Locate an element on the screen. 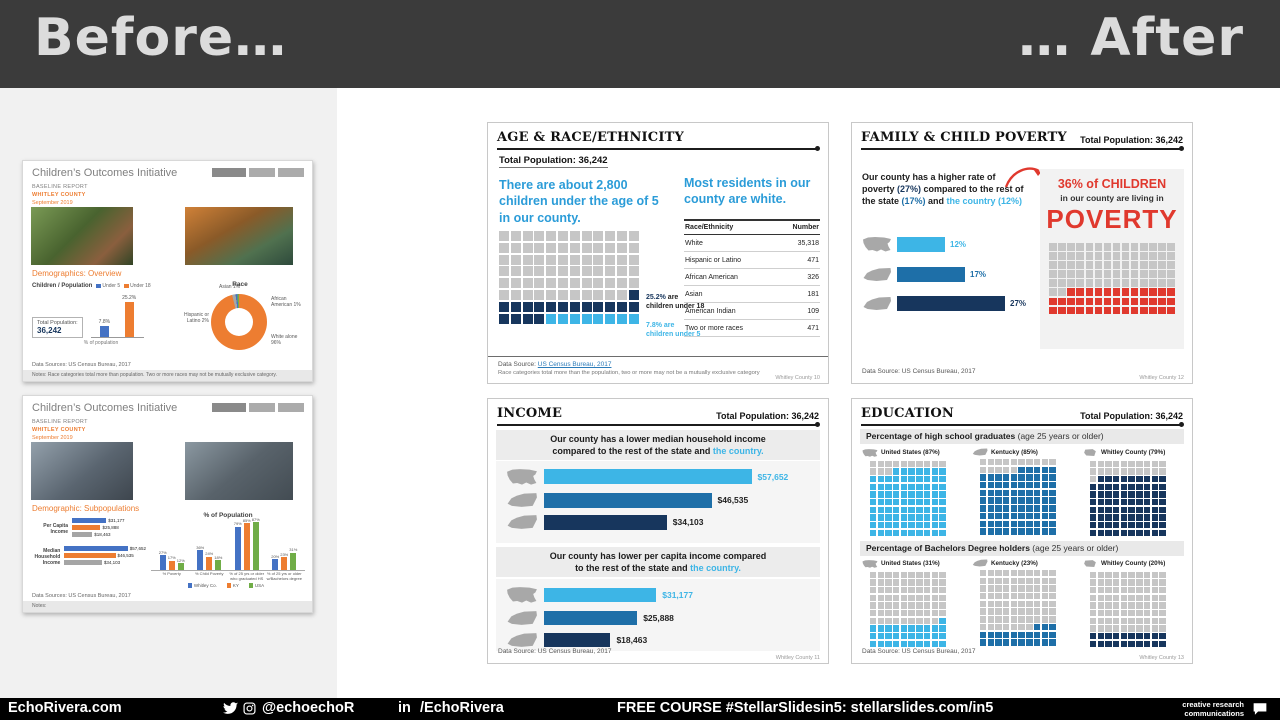 The height and width of the screenshot is (720, 1280). under-5-annotation: 7.8% are children under 5 is located at coordinates (673, 330).